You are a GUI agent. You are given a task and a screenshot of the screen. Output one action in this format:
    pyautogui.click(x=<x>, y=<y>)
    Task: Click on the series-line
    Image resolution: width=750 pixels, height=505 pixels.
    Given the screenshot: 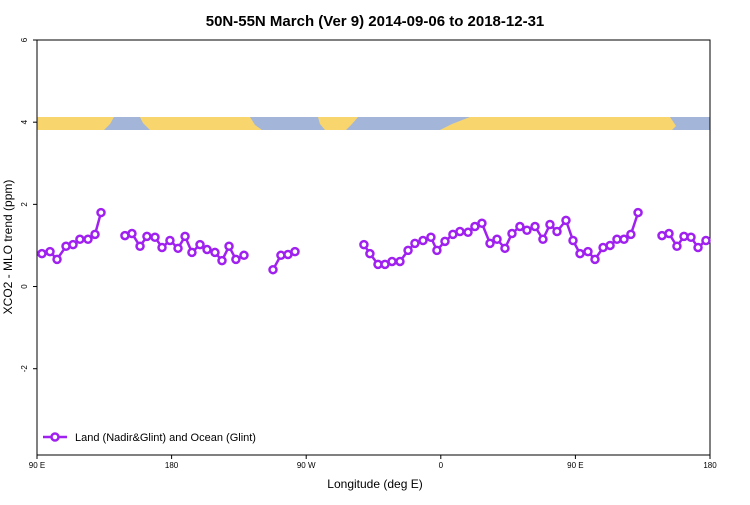 What is the action you would take?
    pyautogui.click(x=374, y=241)
    